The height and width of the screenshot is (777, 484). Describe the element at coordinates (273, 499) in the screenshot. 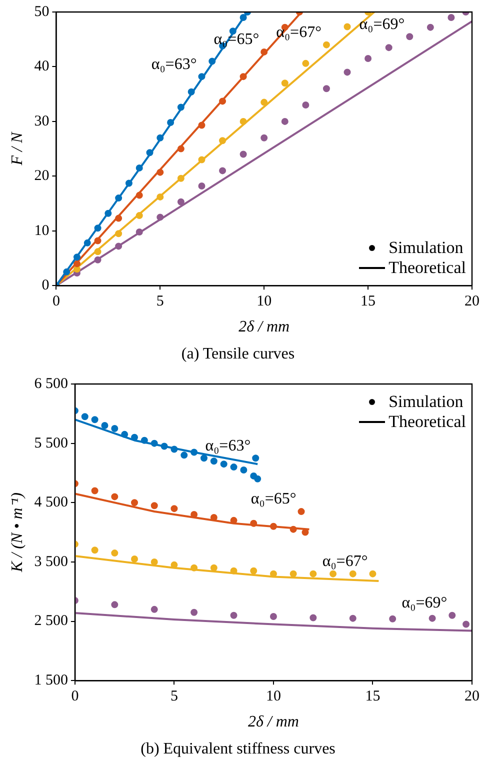

I see `annotation: α₀=65°` at that location.